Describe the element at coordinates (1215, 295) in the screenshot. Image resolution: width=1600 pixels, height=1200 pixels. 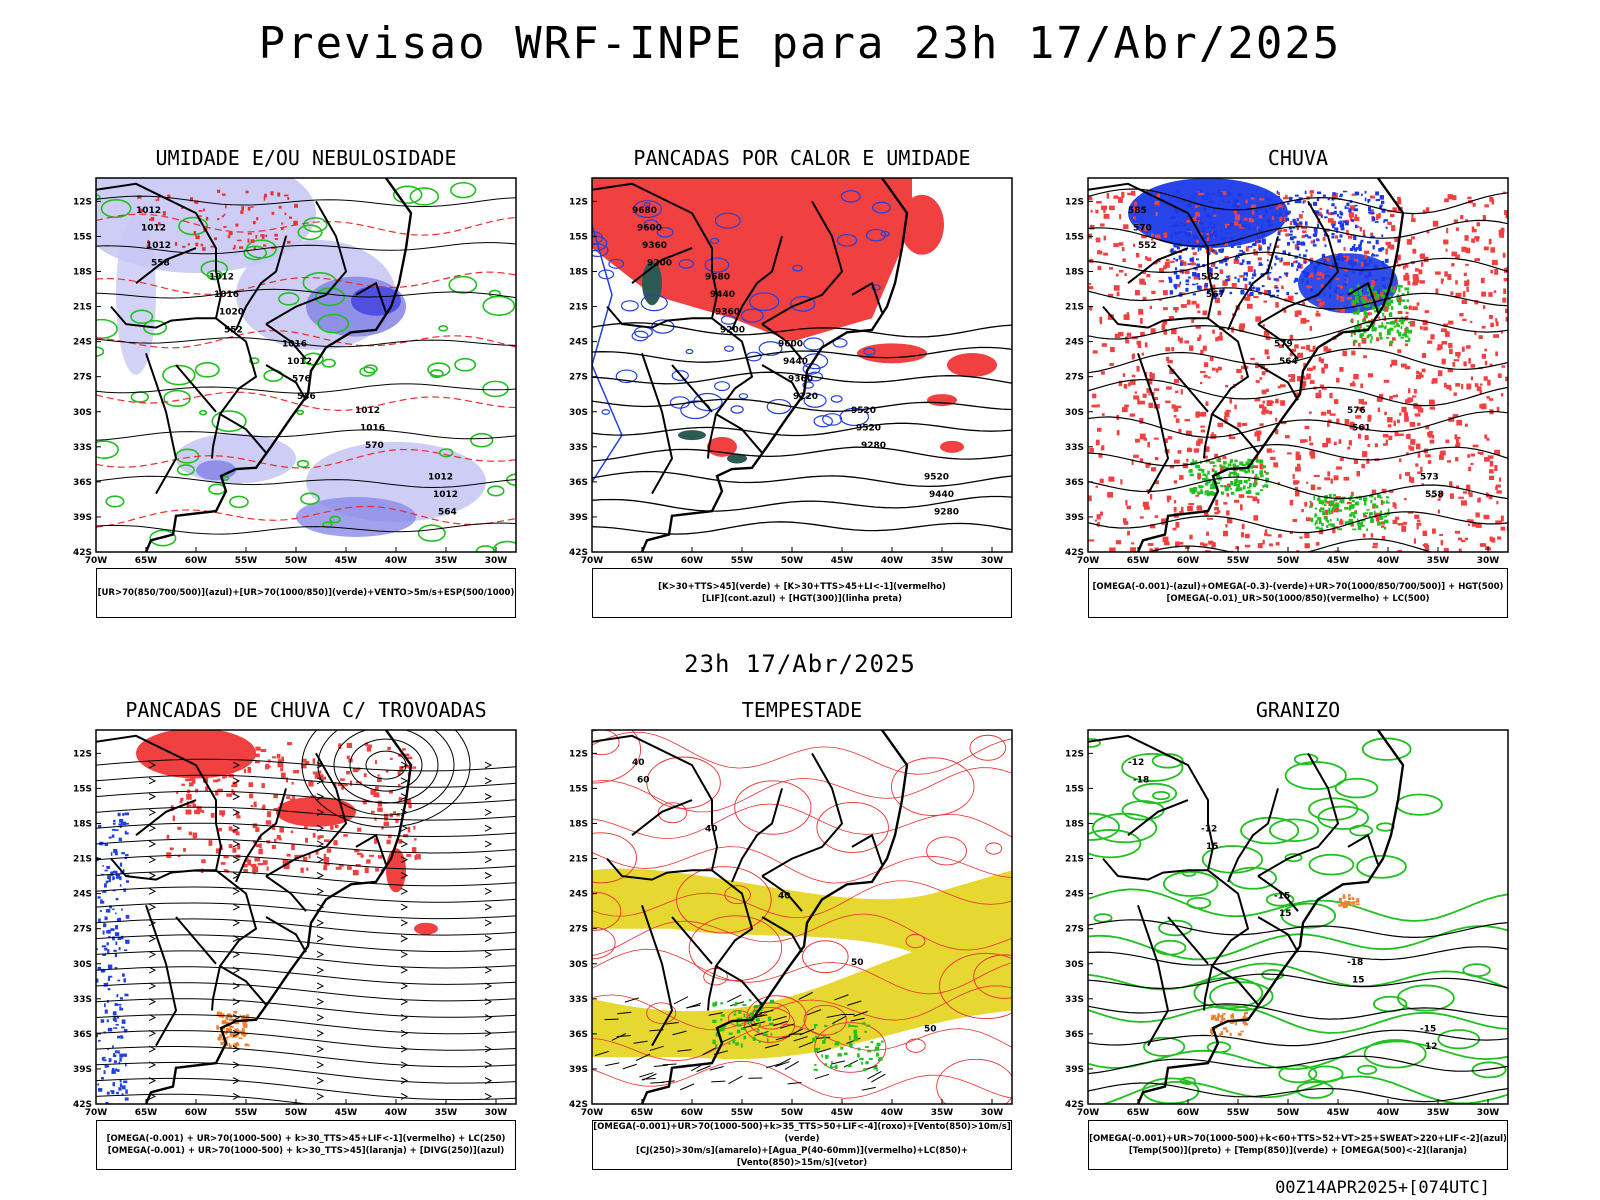
I see `contour-label: 567` at that location.